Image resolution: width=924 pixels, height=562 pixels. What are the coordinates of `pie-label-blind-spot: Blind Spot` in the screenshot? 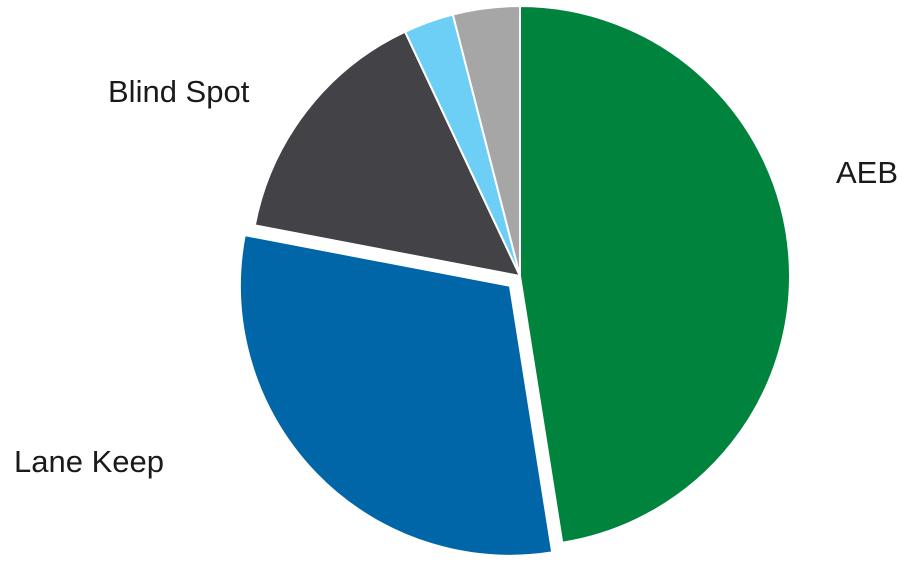 It's located at (179, 91).